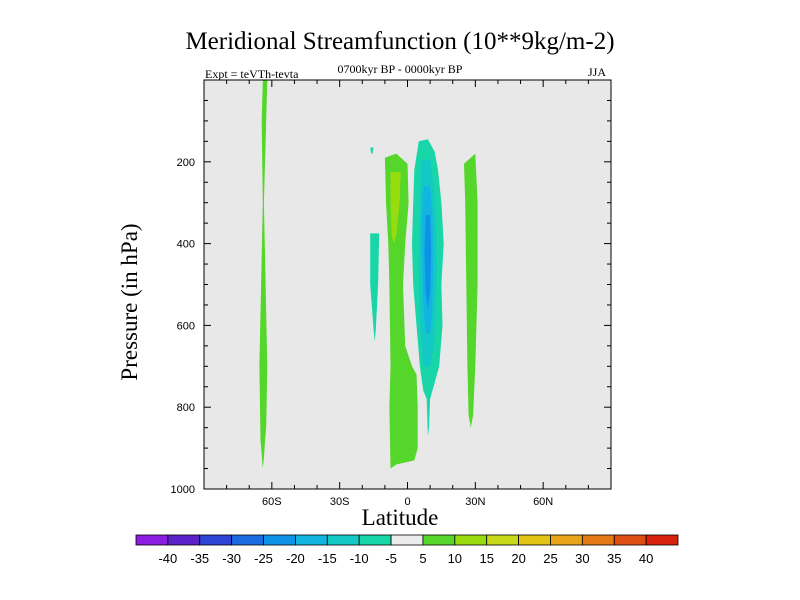 This screenshot has width=800, height=600. Describe the element at coordinates (186, 245) in the screenshot. I see `y-tick-label: 400` at that location.